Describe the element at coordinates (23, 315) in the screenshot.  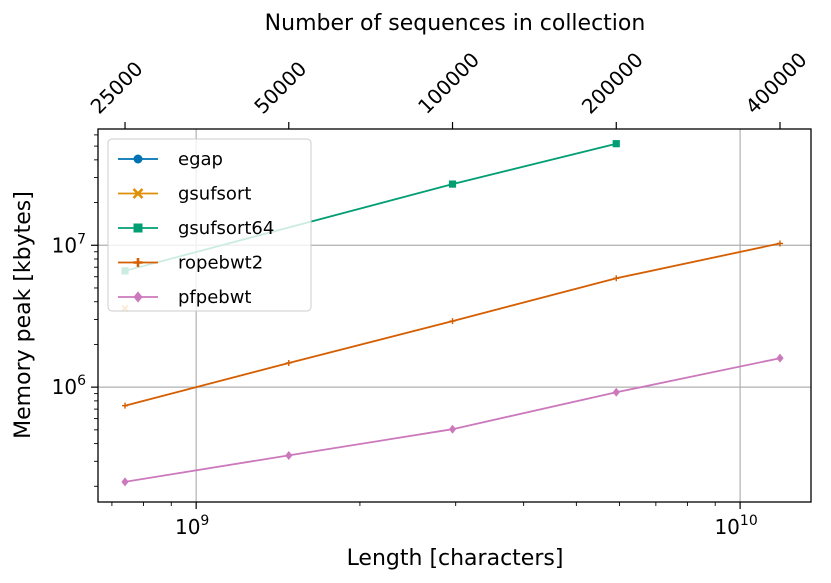
I see `y-axis-title: Memory peak [kbytes]` at that location.